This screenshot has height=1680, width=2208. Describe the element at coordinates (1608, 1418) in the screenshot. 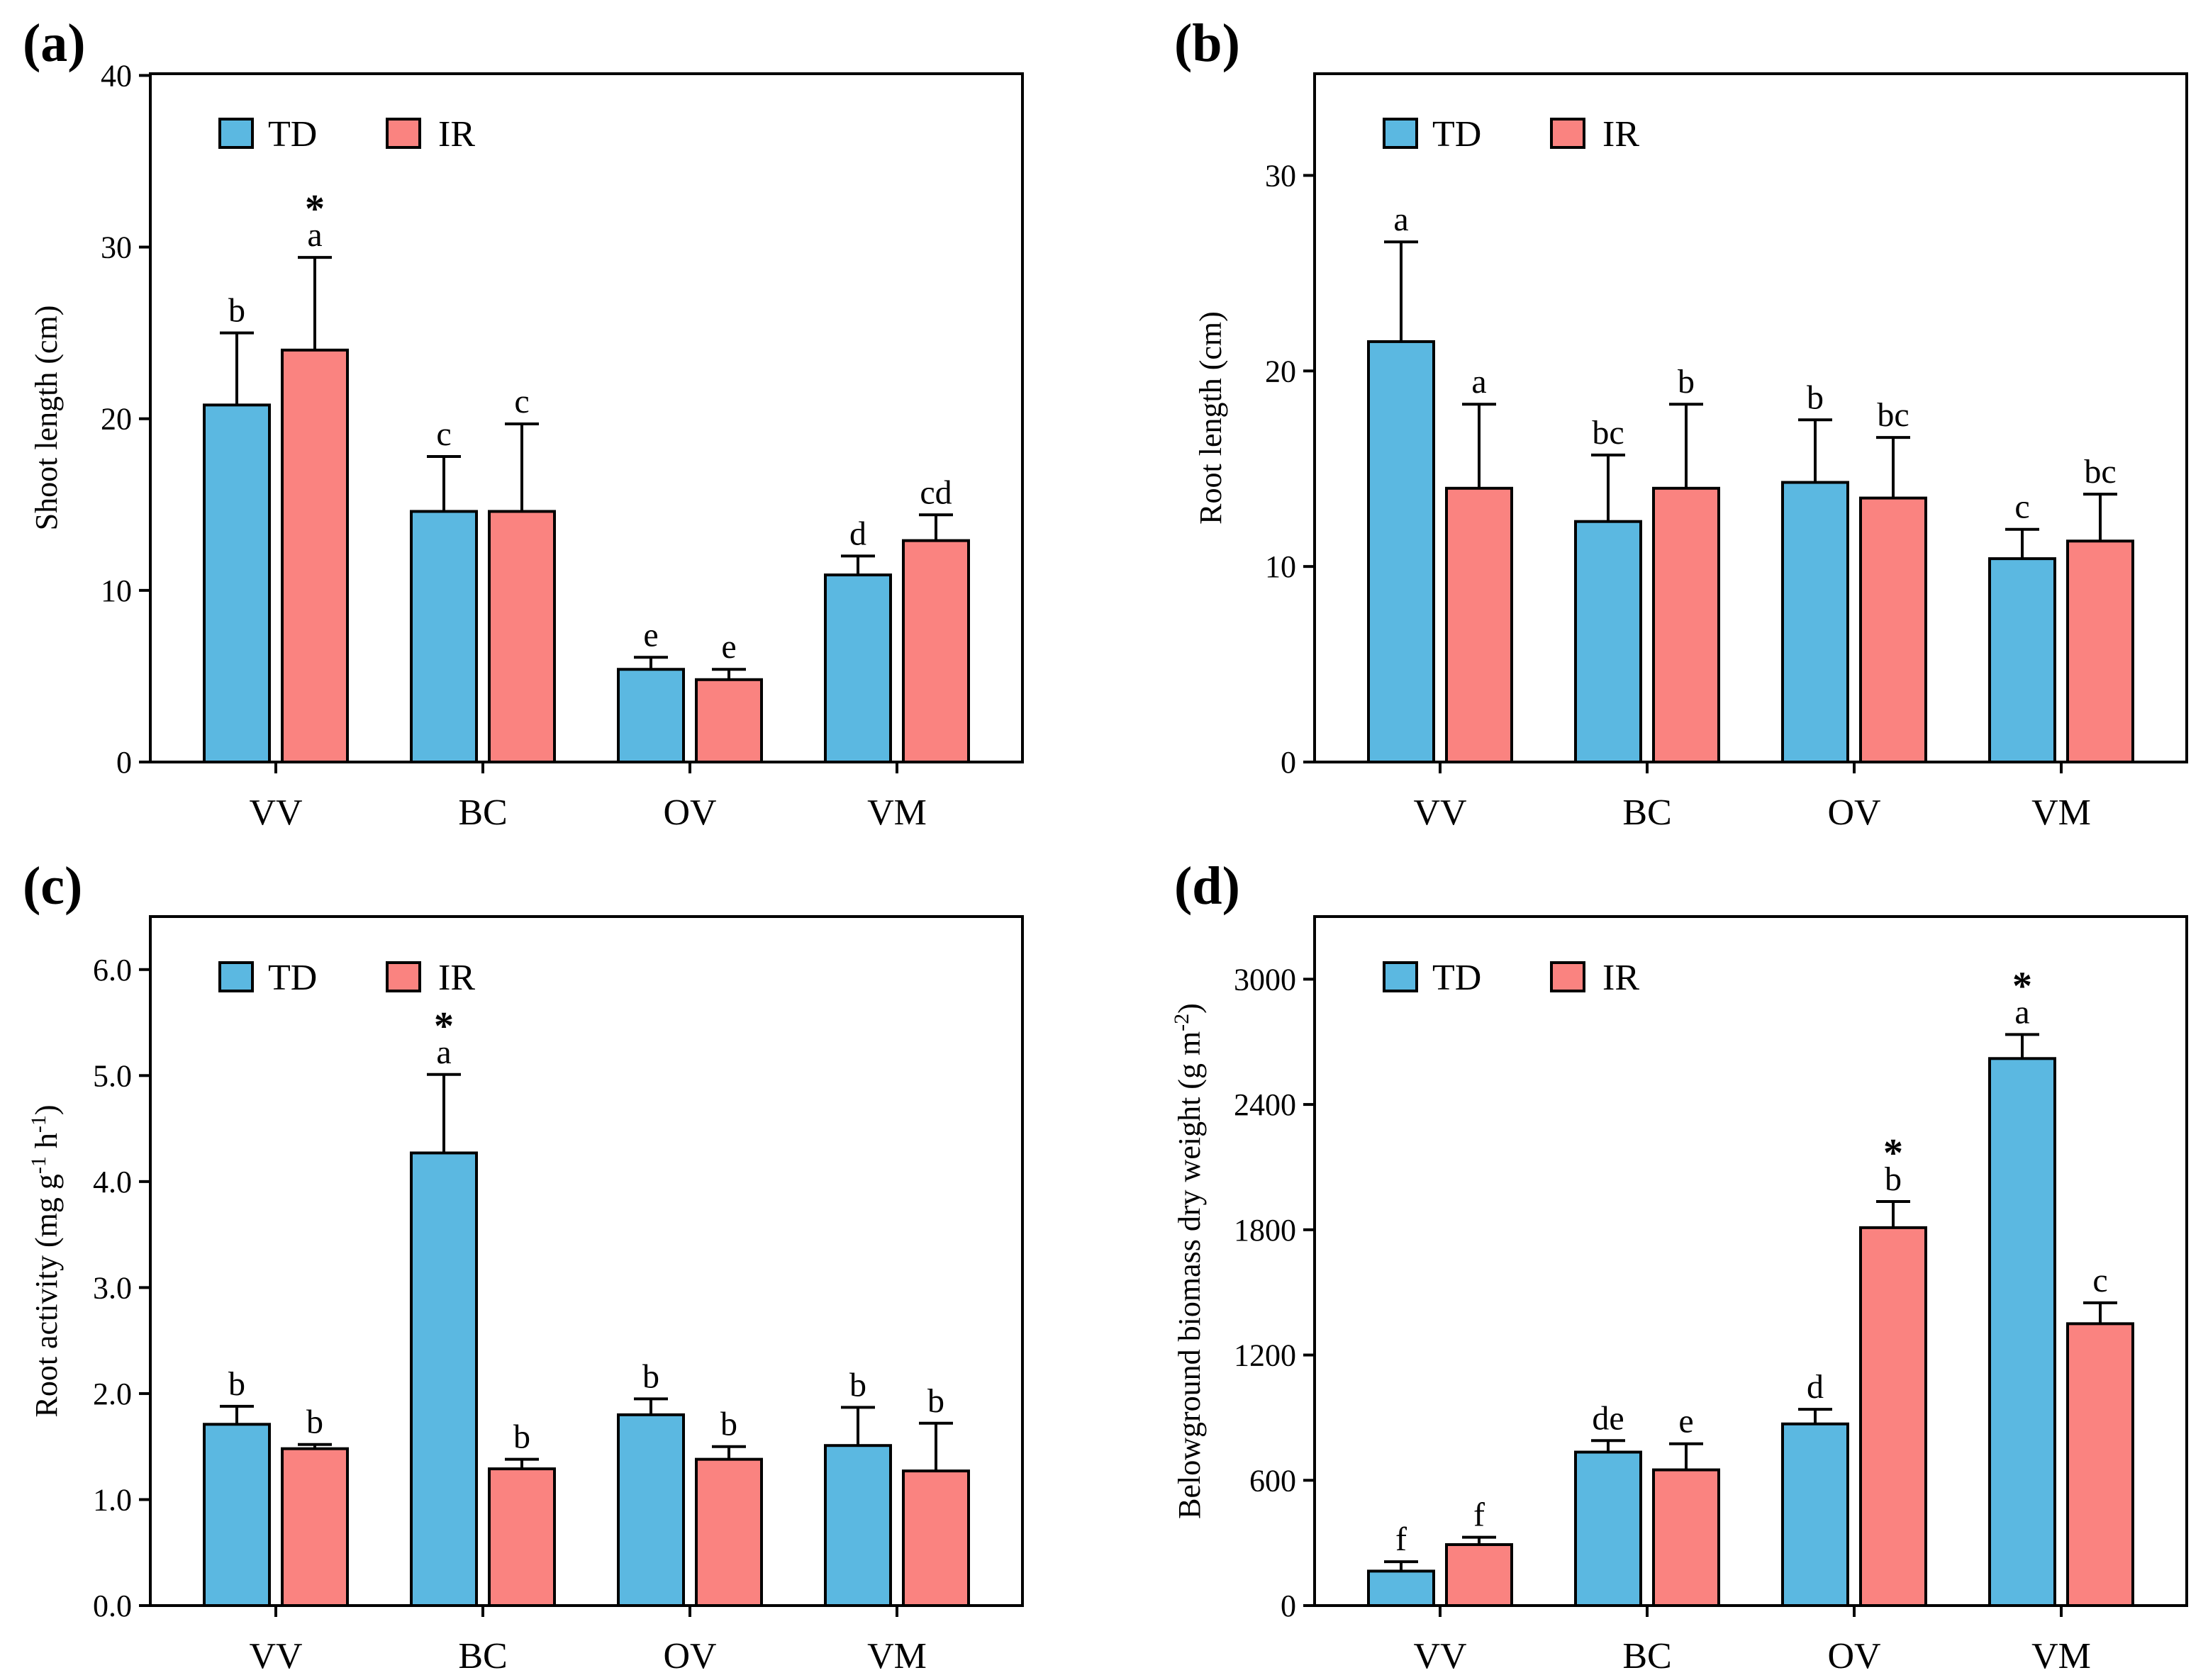

I see `significance-letter: de` at that location.